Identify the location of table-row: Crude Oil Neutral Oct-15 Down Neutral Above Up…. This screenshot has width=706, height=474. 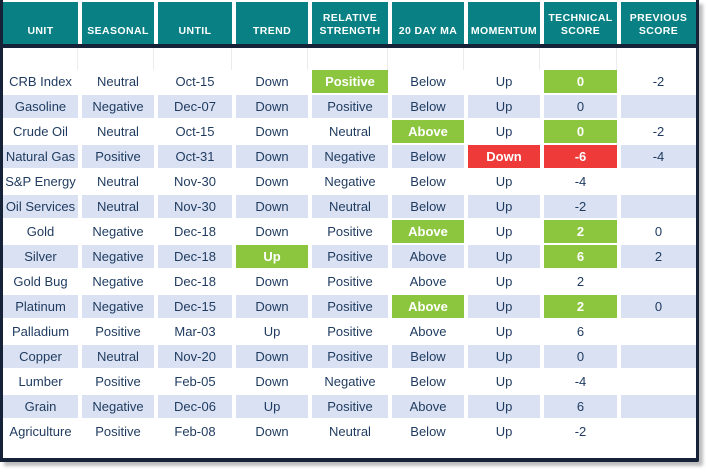
(349, 131).